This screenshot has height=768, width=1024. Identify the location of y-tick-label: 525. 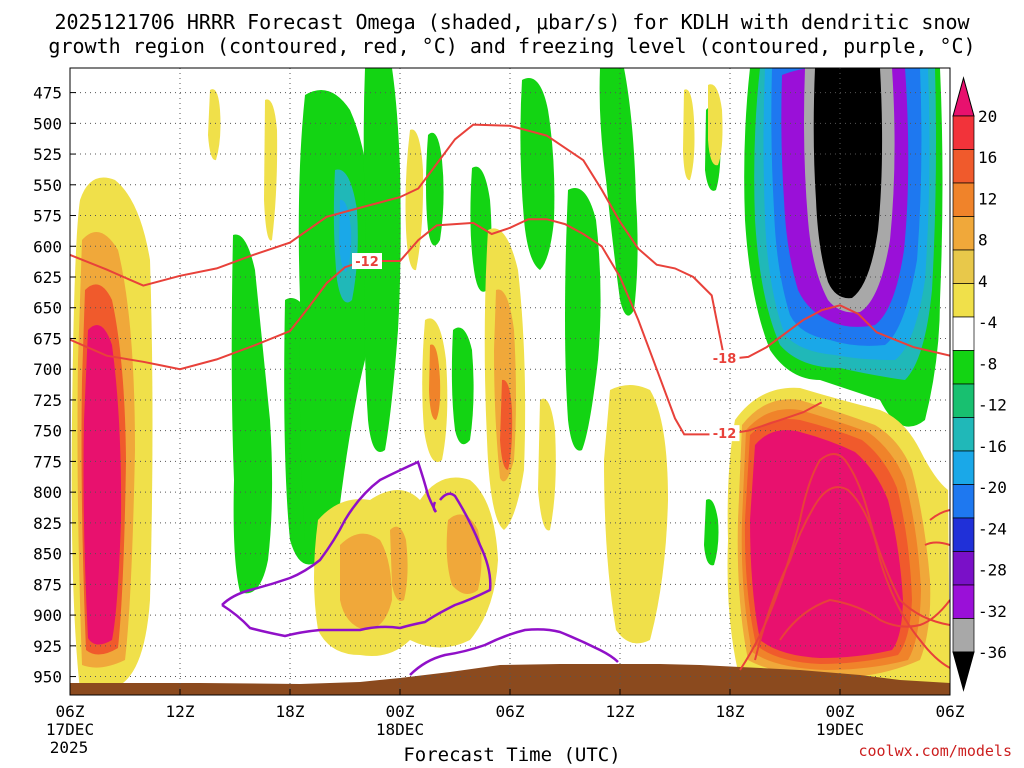
(47, 154).